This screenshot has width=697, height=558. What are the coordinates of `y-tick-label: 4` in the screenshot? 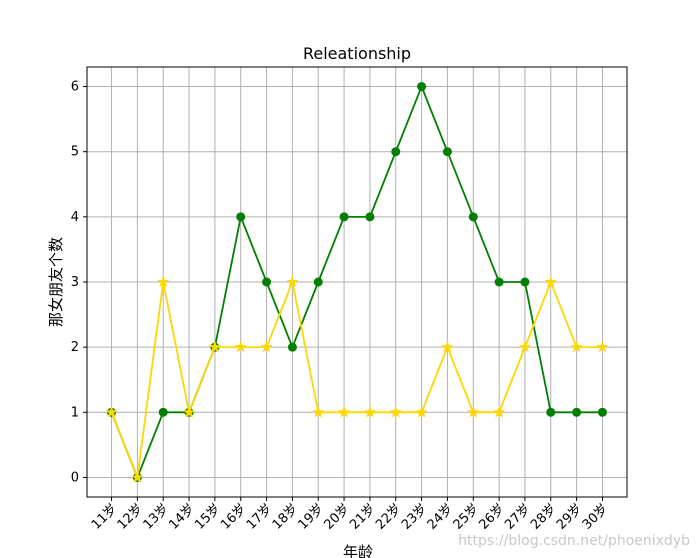 It's located at (75, 217).